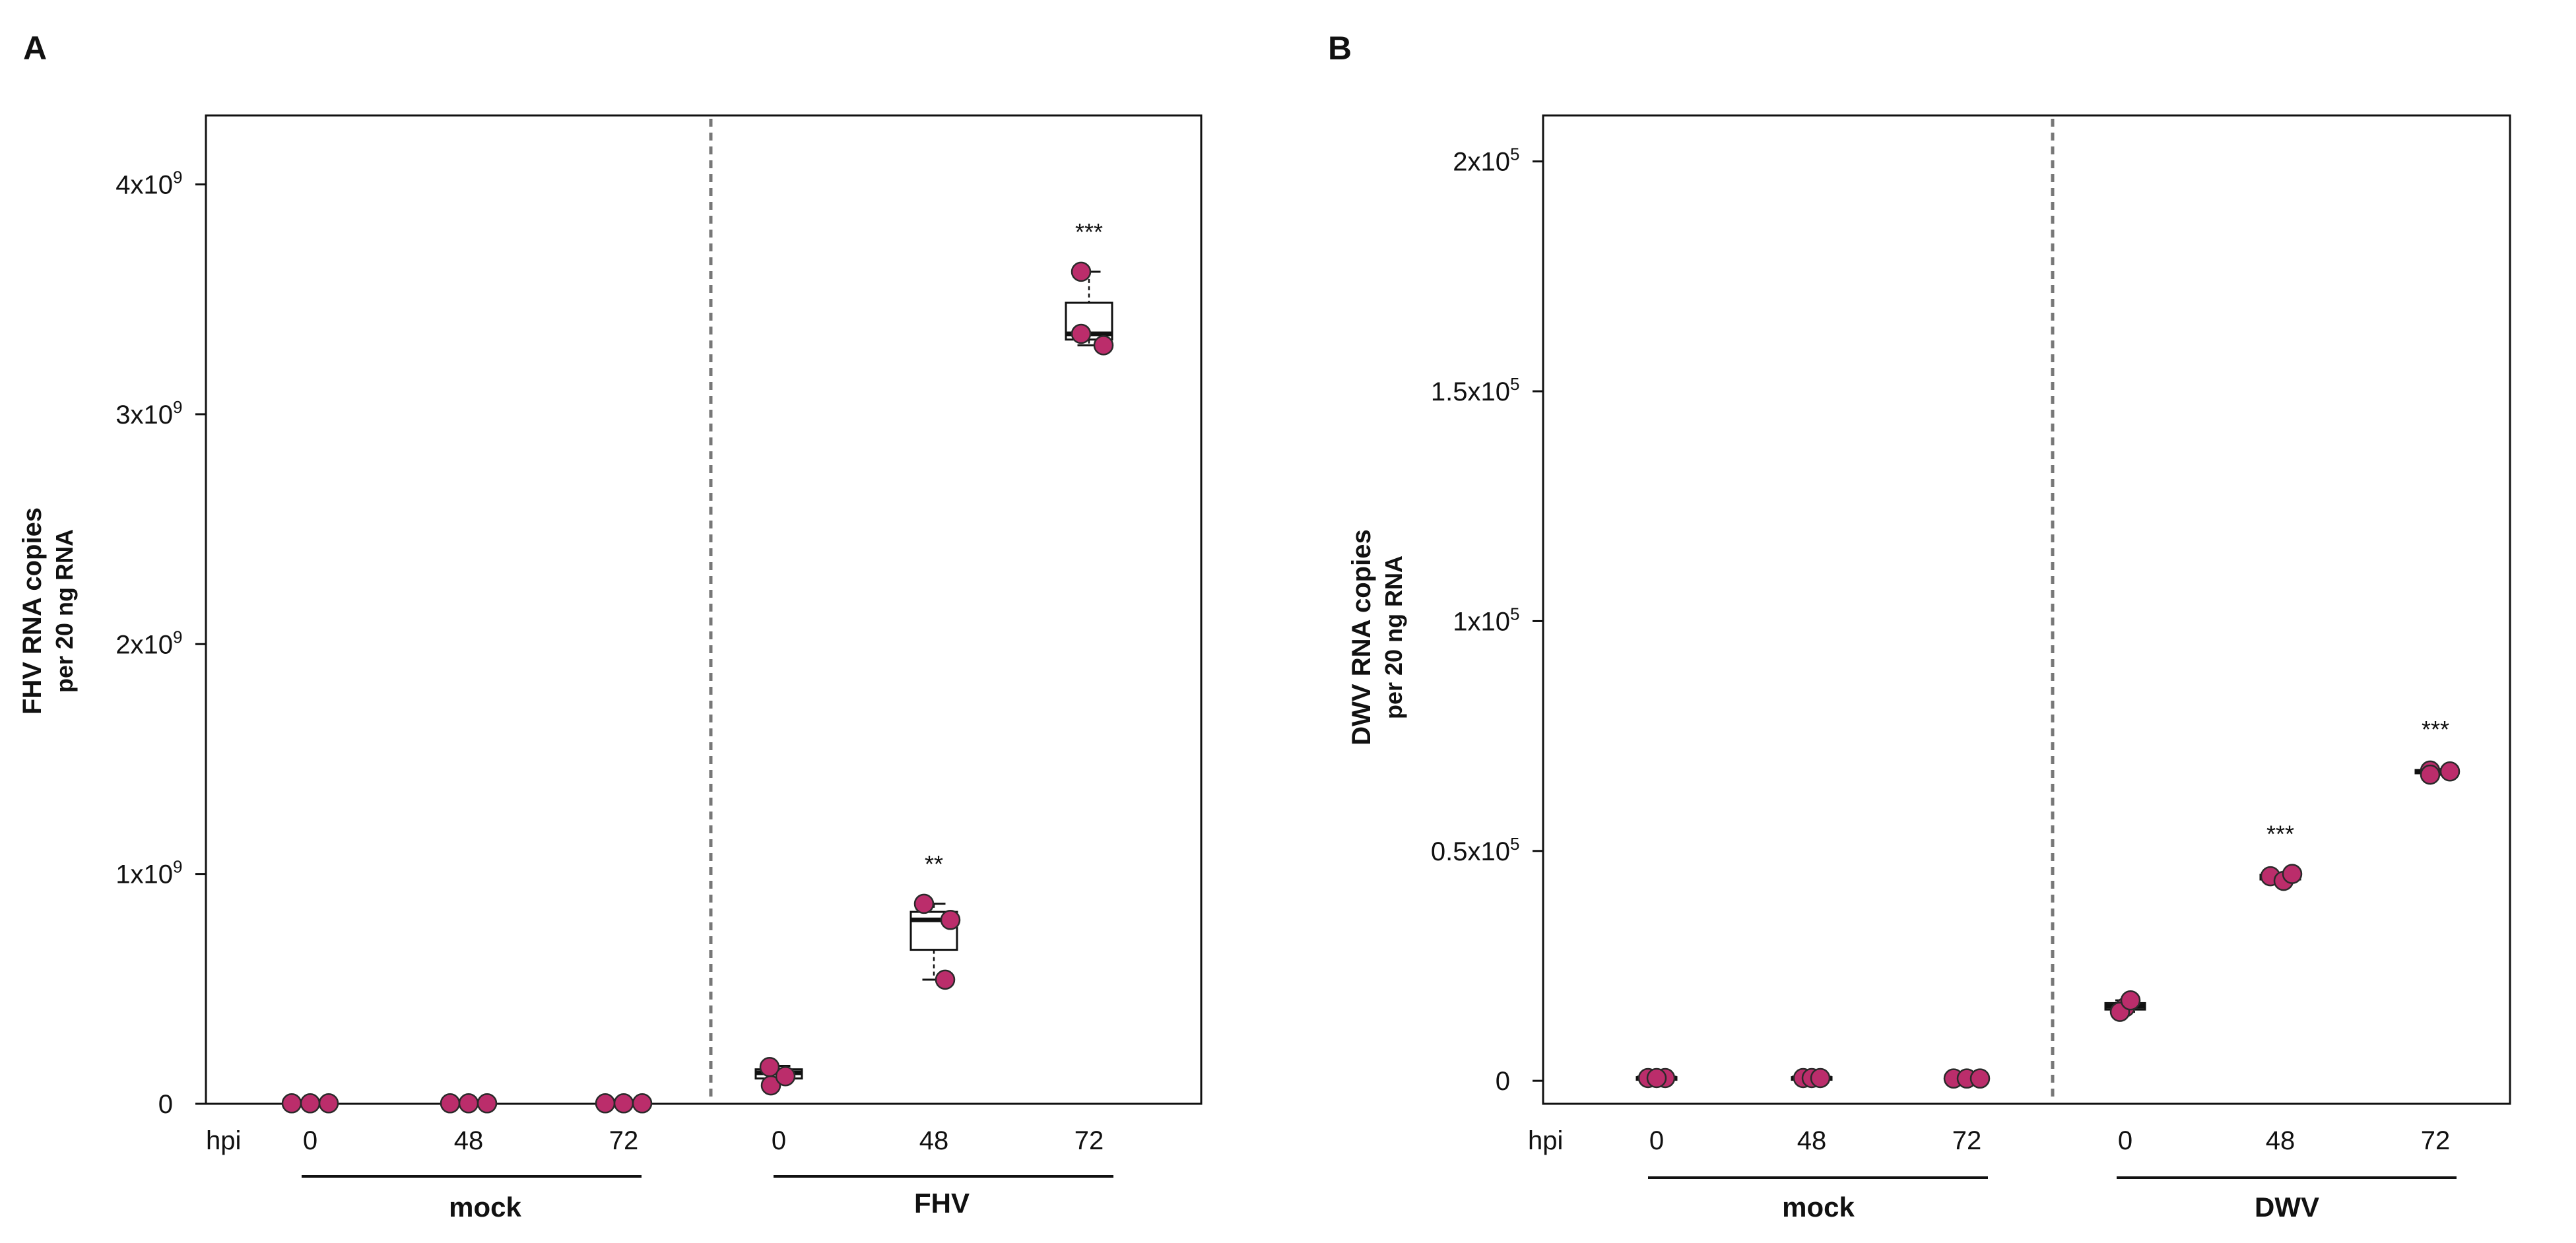 The height and width of the screenshot is (1243, 2576). What do you see at coordinates (2280, 1140) in the screenshot?
I see `x-tick-label-b-dwv-48: 48` at bounding box center [2280, 1140].